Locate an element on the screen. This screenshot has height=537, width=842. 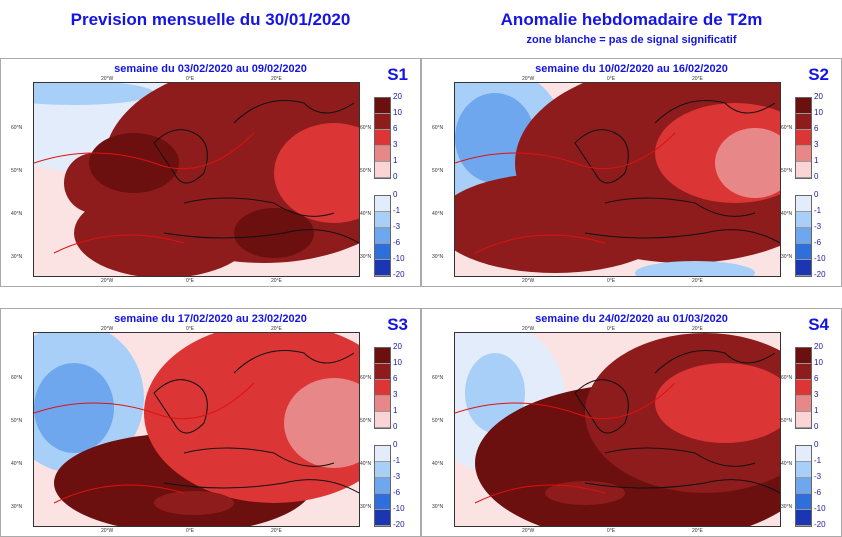
week-label: S1 is located at coordinates (397, 74).